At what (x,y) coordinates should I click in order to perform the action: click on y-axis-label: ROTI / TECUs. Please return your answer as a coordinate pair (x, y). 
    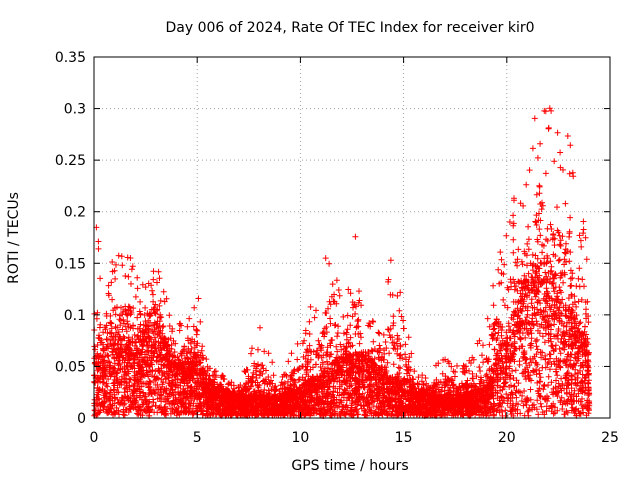
    Looking at the image, I should click on (14, 238).